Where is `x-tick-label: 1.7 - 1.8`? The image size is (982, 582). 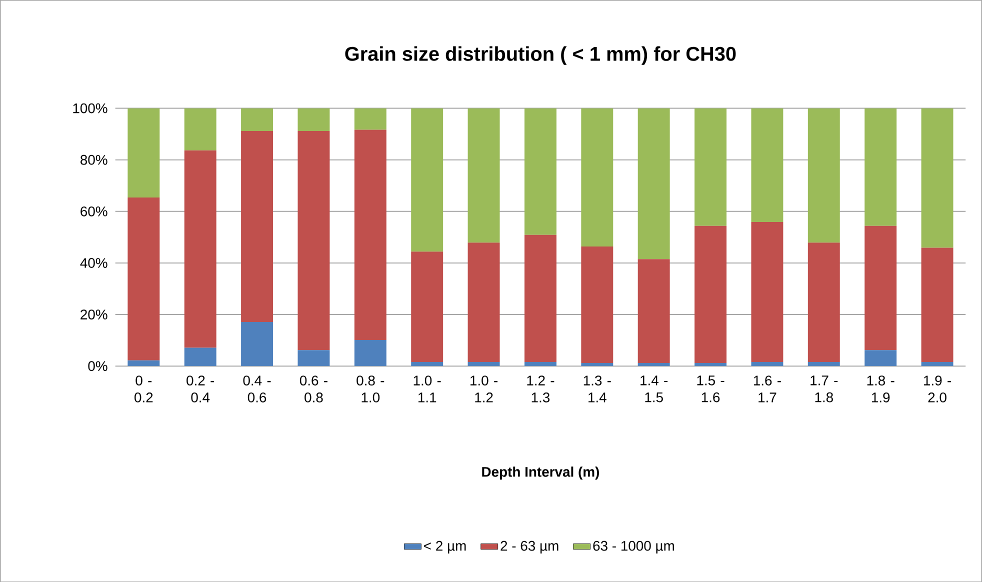 x-tick-label: 1.7 - 1.8 is located at coordinates (824, 388).